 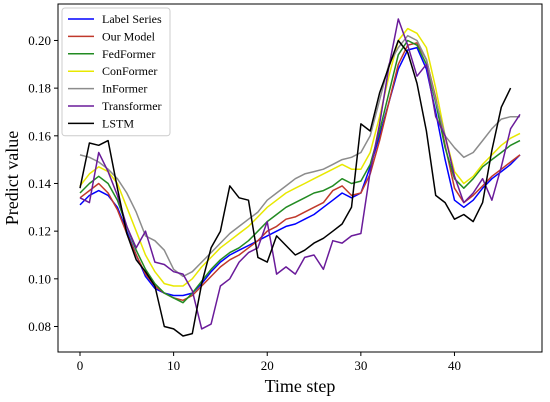 I want to click on y-tick-label: 0.14, so click(x=39, y=183).